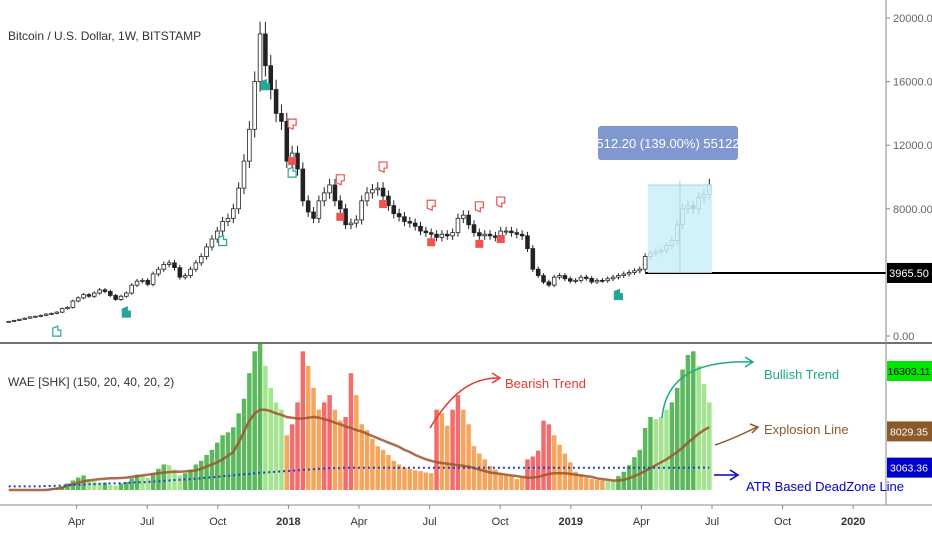 This screenshot has width=932, height=550. Describe the element at coordinates (641, 522) in the screenshot. I see `time-tick-label: Apr` at that location.